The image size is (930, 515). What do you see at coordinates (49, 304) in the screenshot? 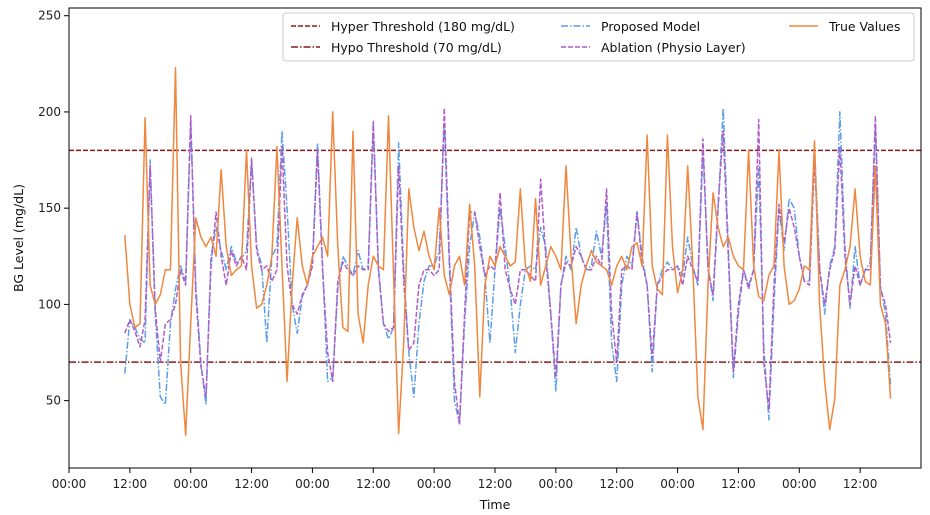
I see `y-tick-label: 100` at bounding box center [49, 304].